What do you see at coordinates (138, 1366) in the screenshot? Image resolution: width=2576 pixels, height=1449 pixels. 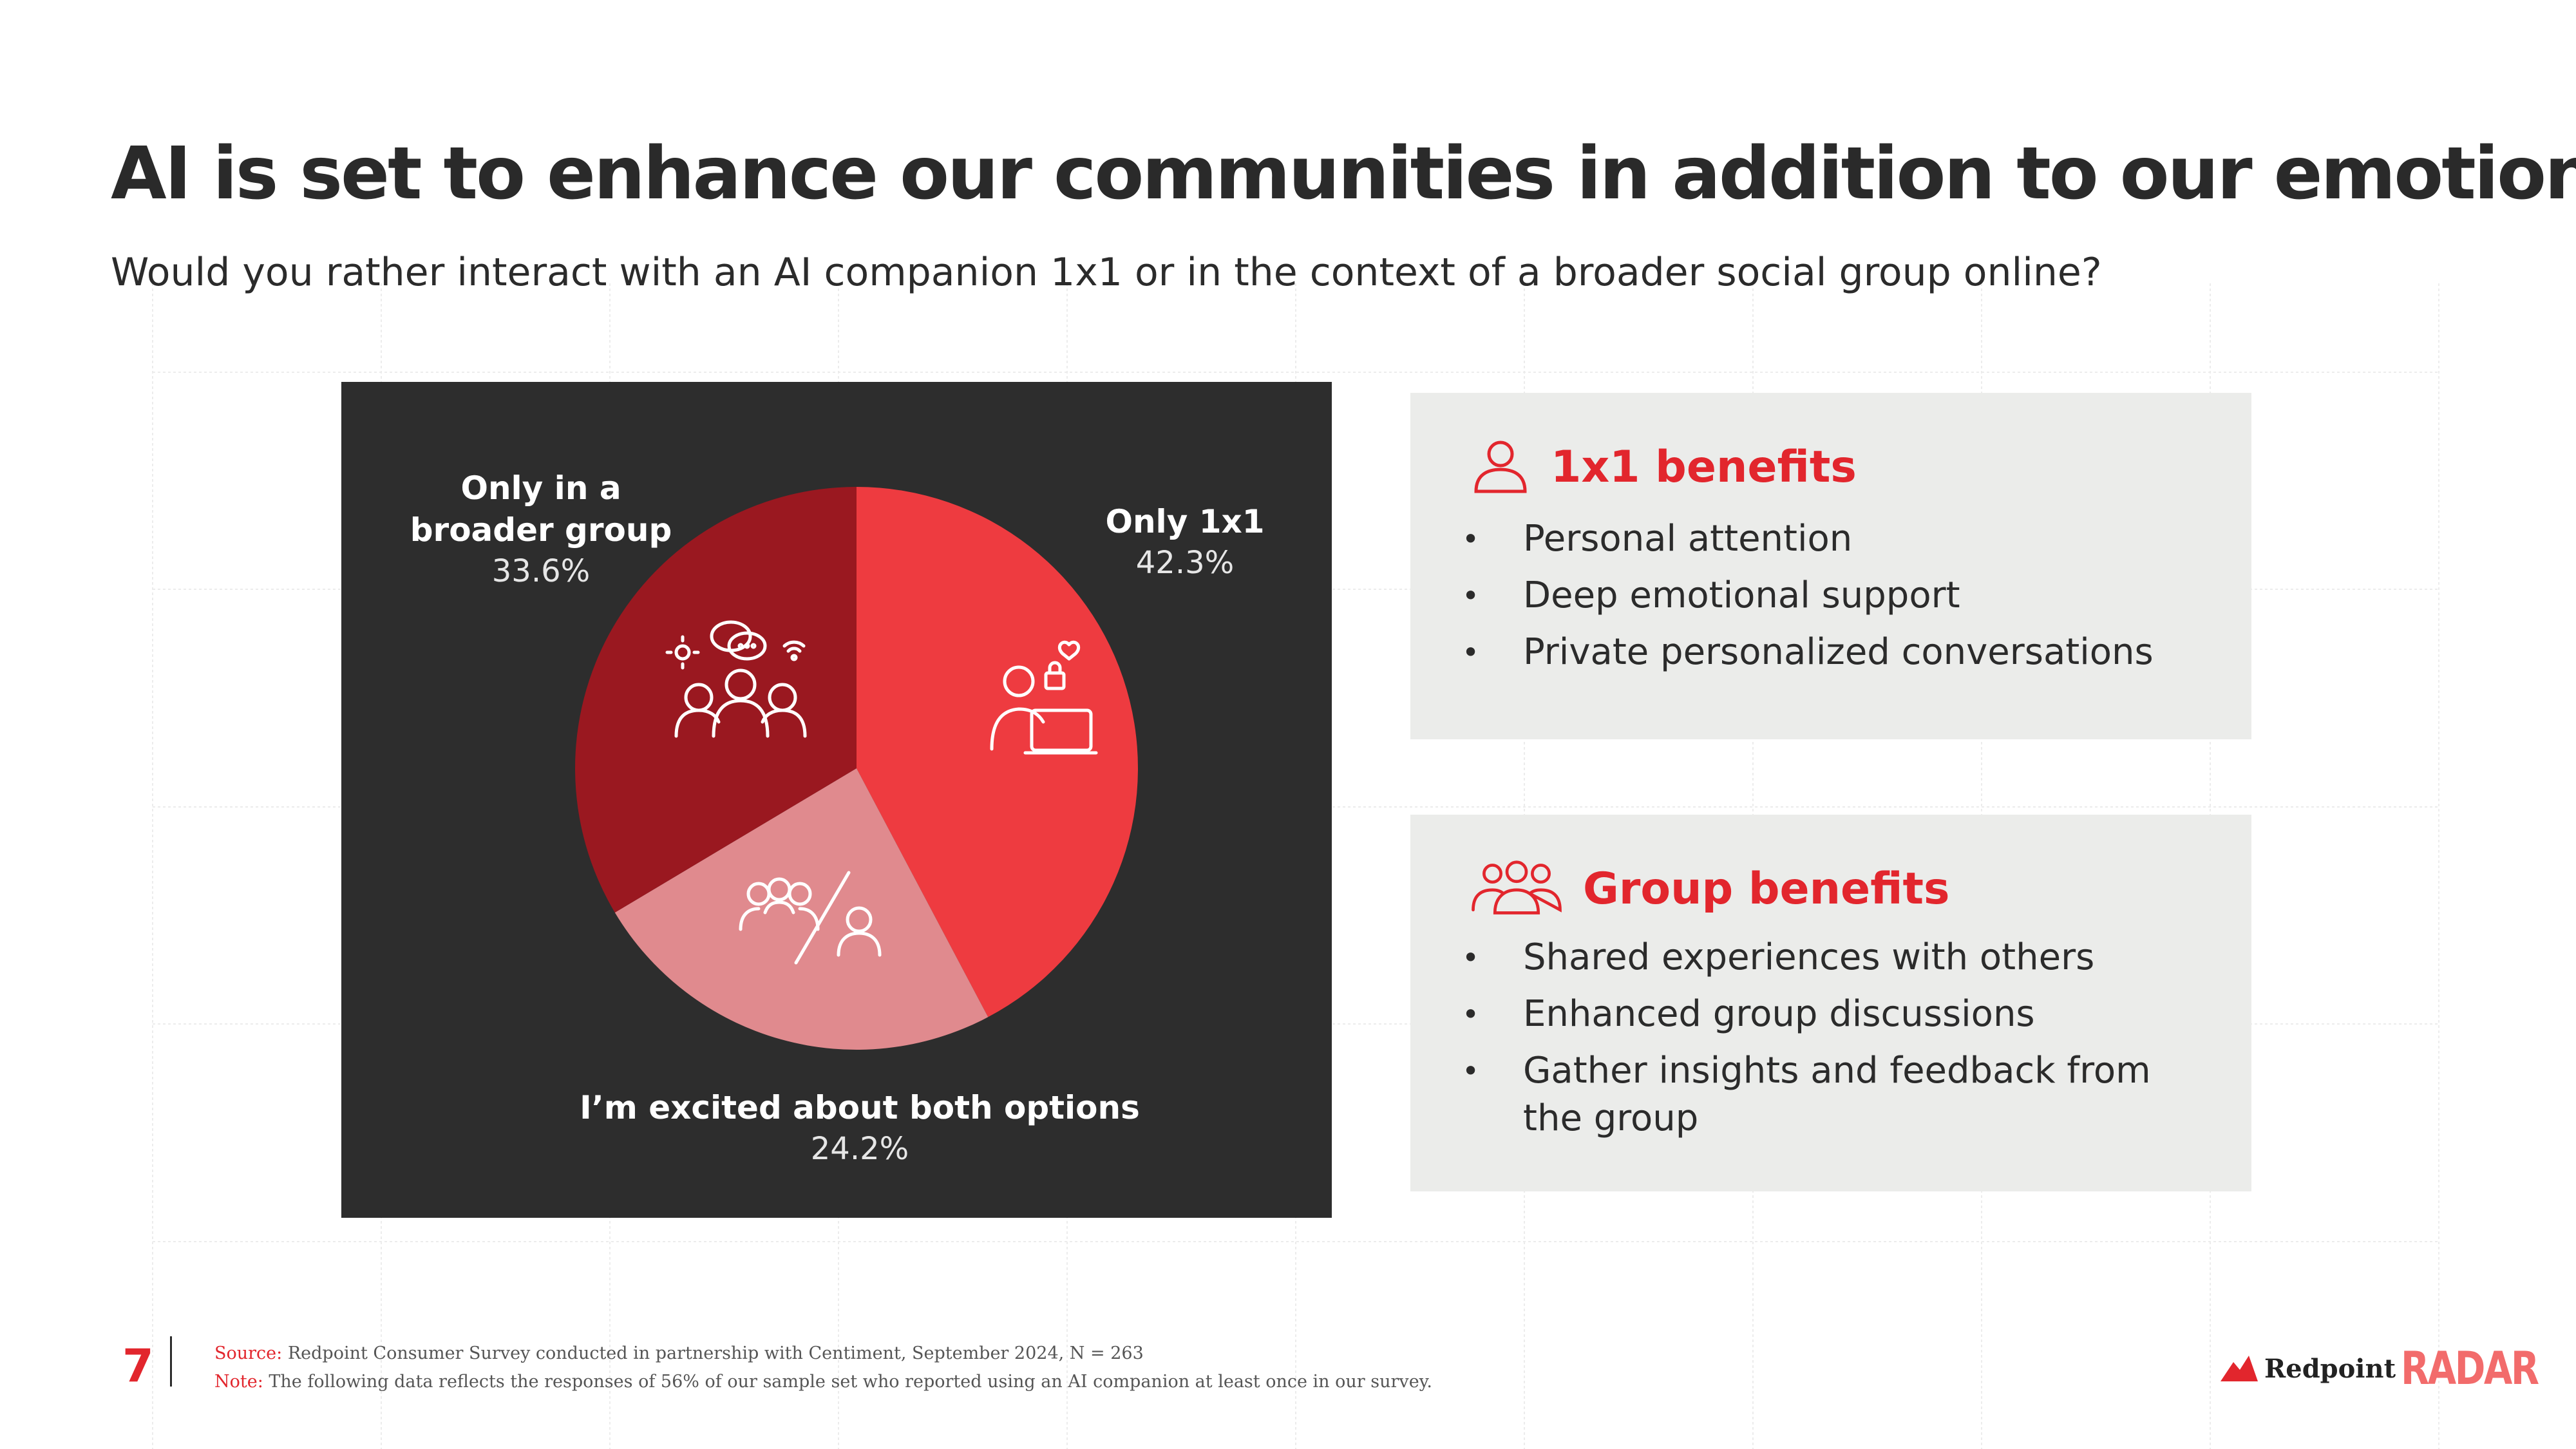 I see `page-number: 7` at bounding box center [138, 1366].